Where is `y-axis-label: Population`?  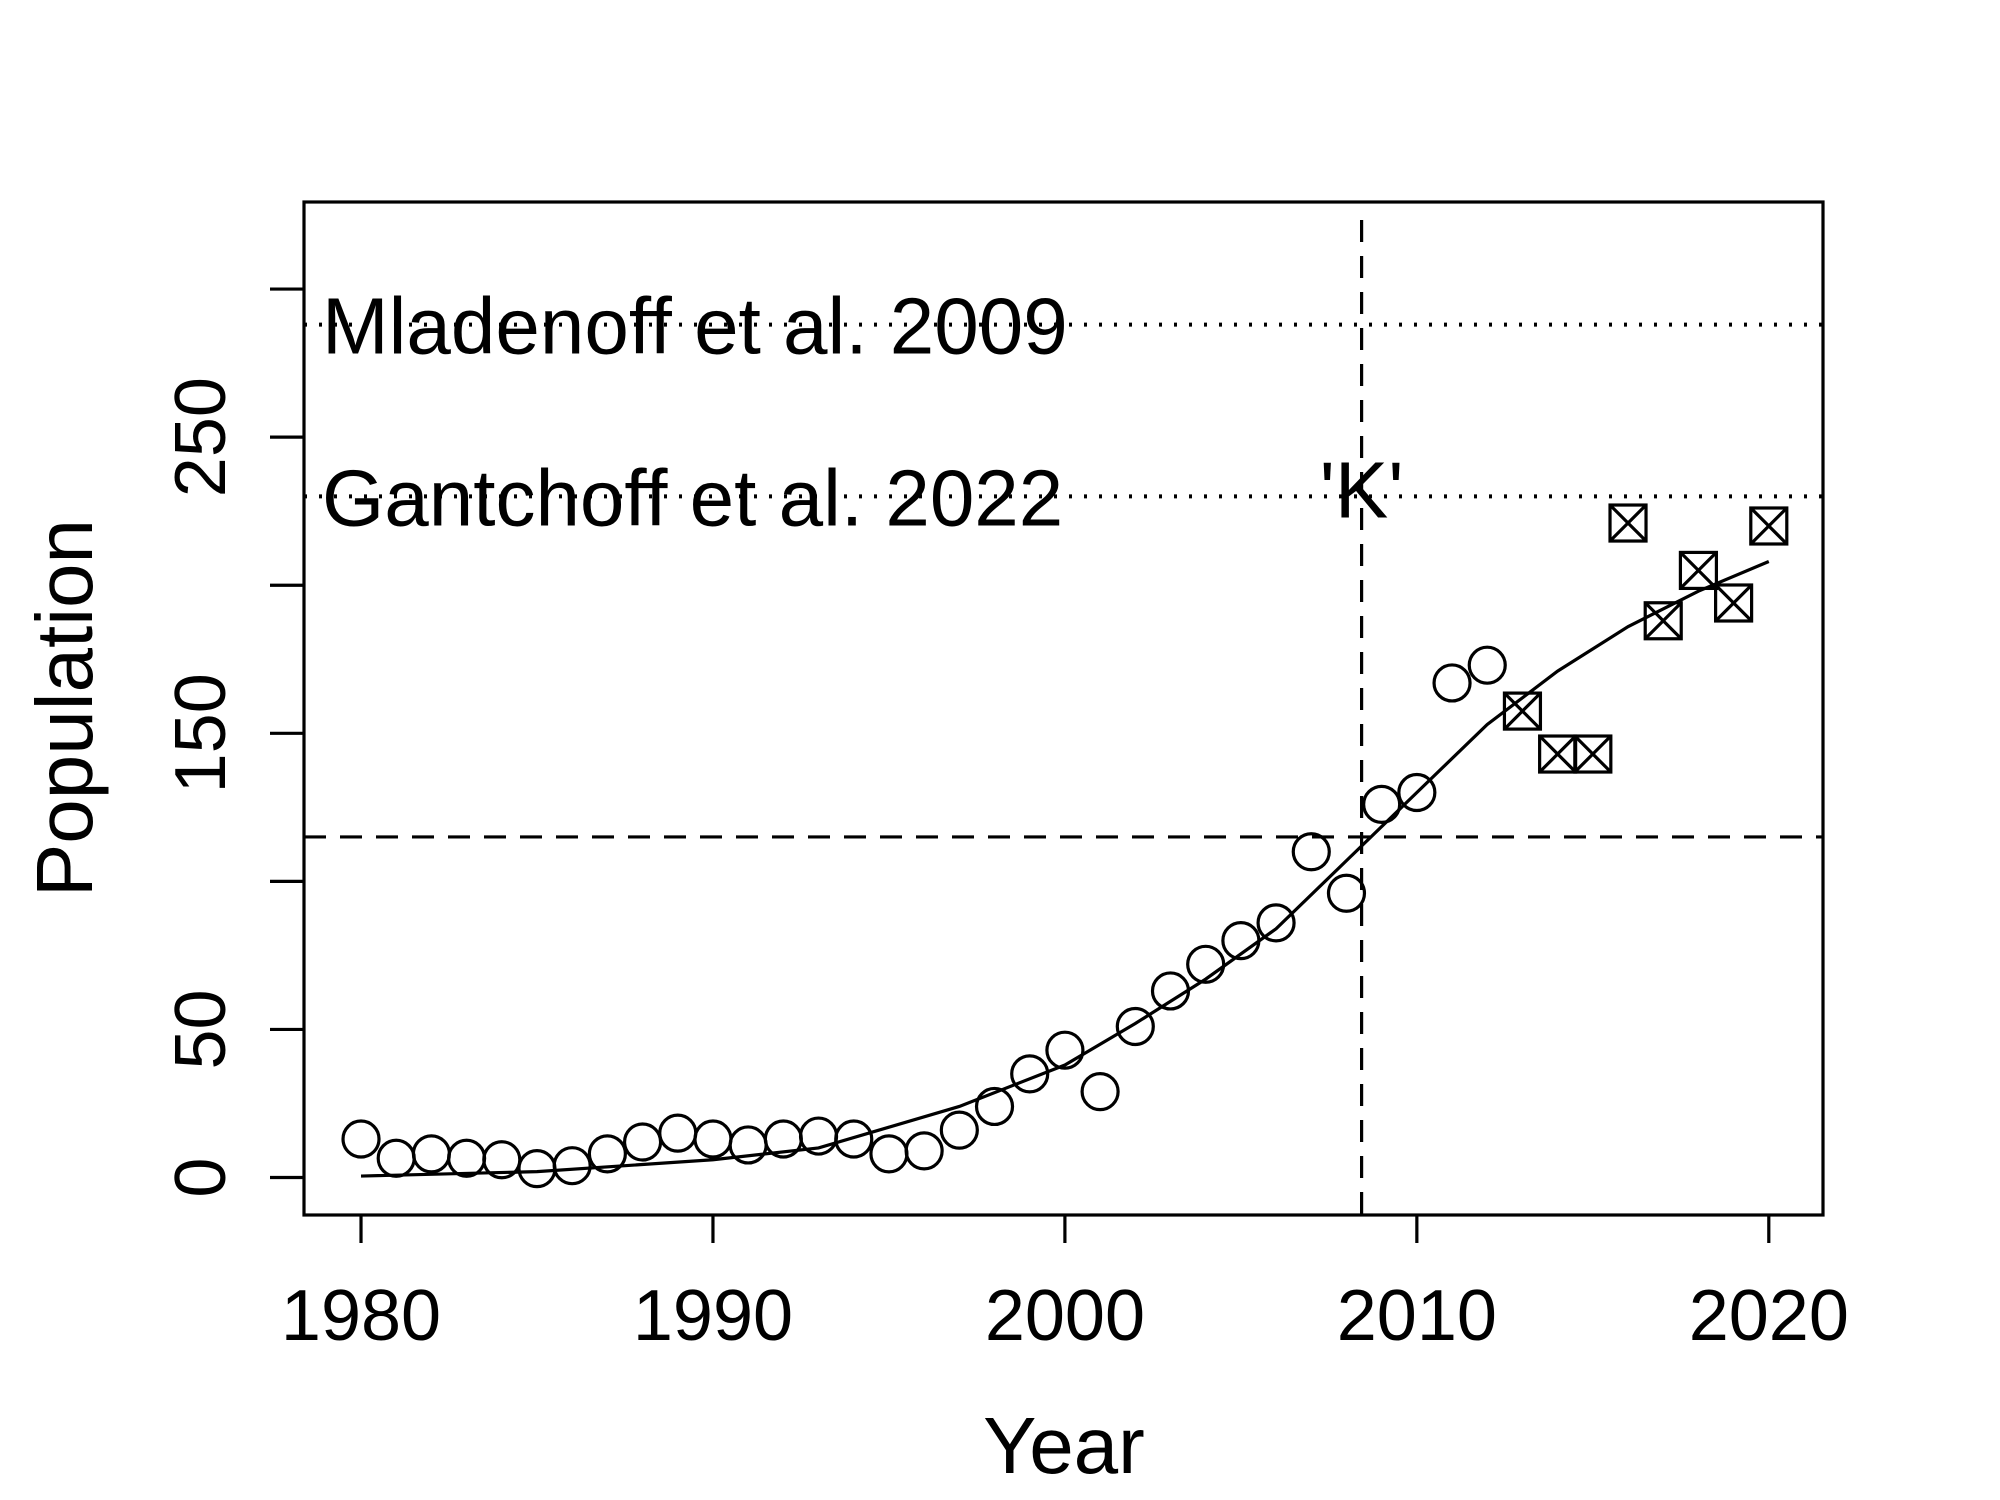 y-axis-label: Population is located at coordinates (64, 708).